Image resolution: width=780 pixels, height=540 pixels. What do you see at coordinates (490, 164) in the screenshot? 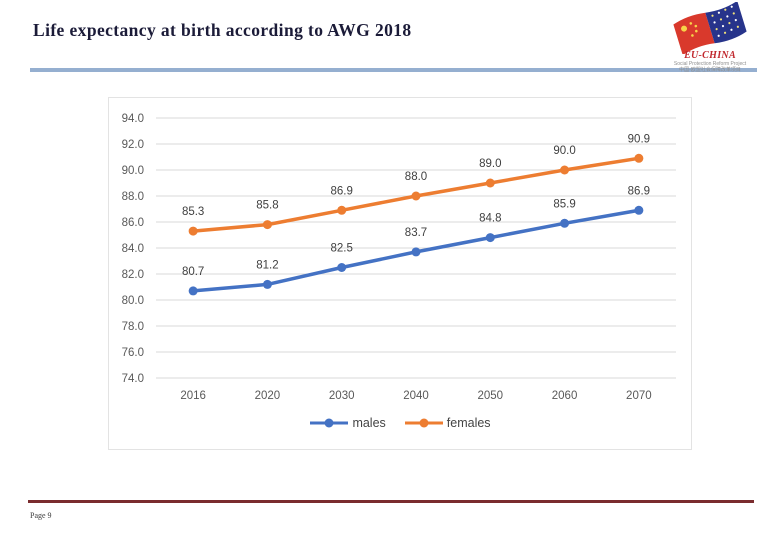
I see `data-label-females: 89.0` at bounding box center [490, 164].